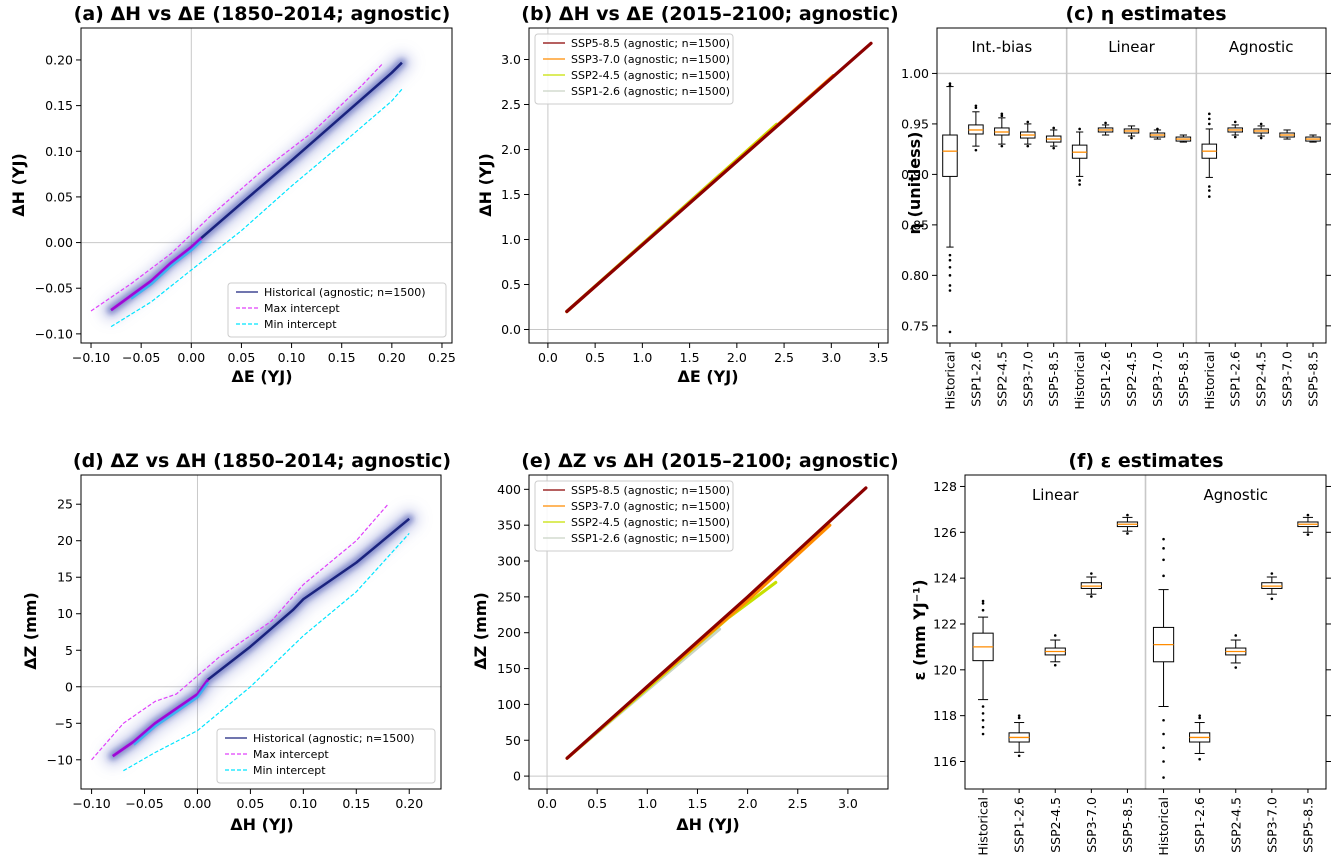  Describe the element at coordinates (709, 14) in the screenshot. I see `panel-b-title: (b) ΔH vs ΔE (2015–2100; agnostic)` at that location.